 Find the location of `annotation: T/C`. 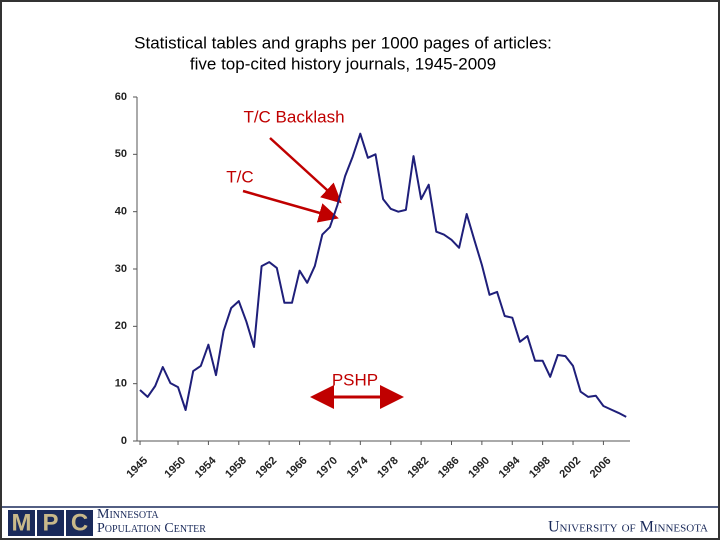

annotation: T/C is located at coordinates (239, 176).